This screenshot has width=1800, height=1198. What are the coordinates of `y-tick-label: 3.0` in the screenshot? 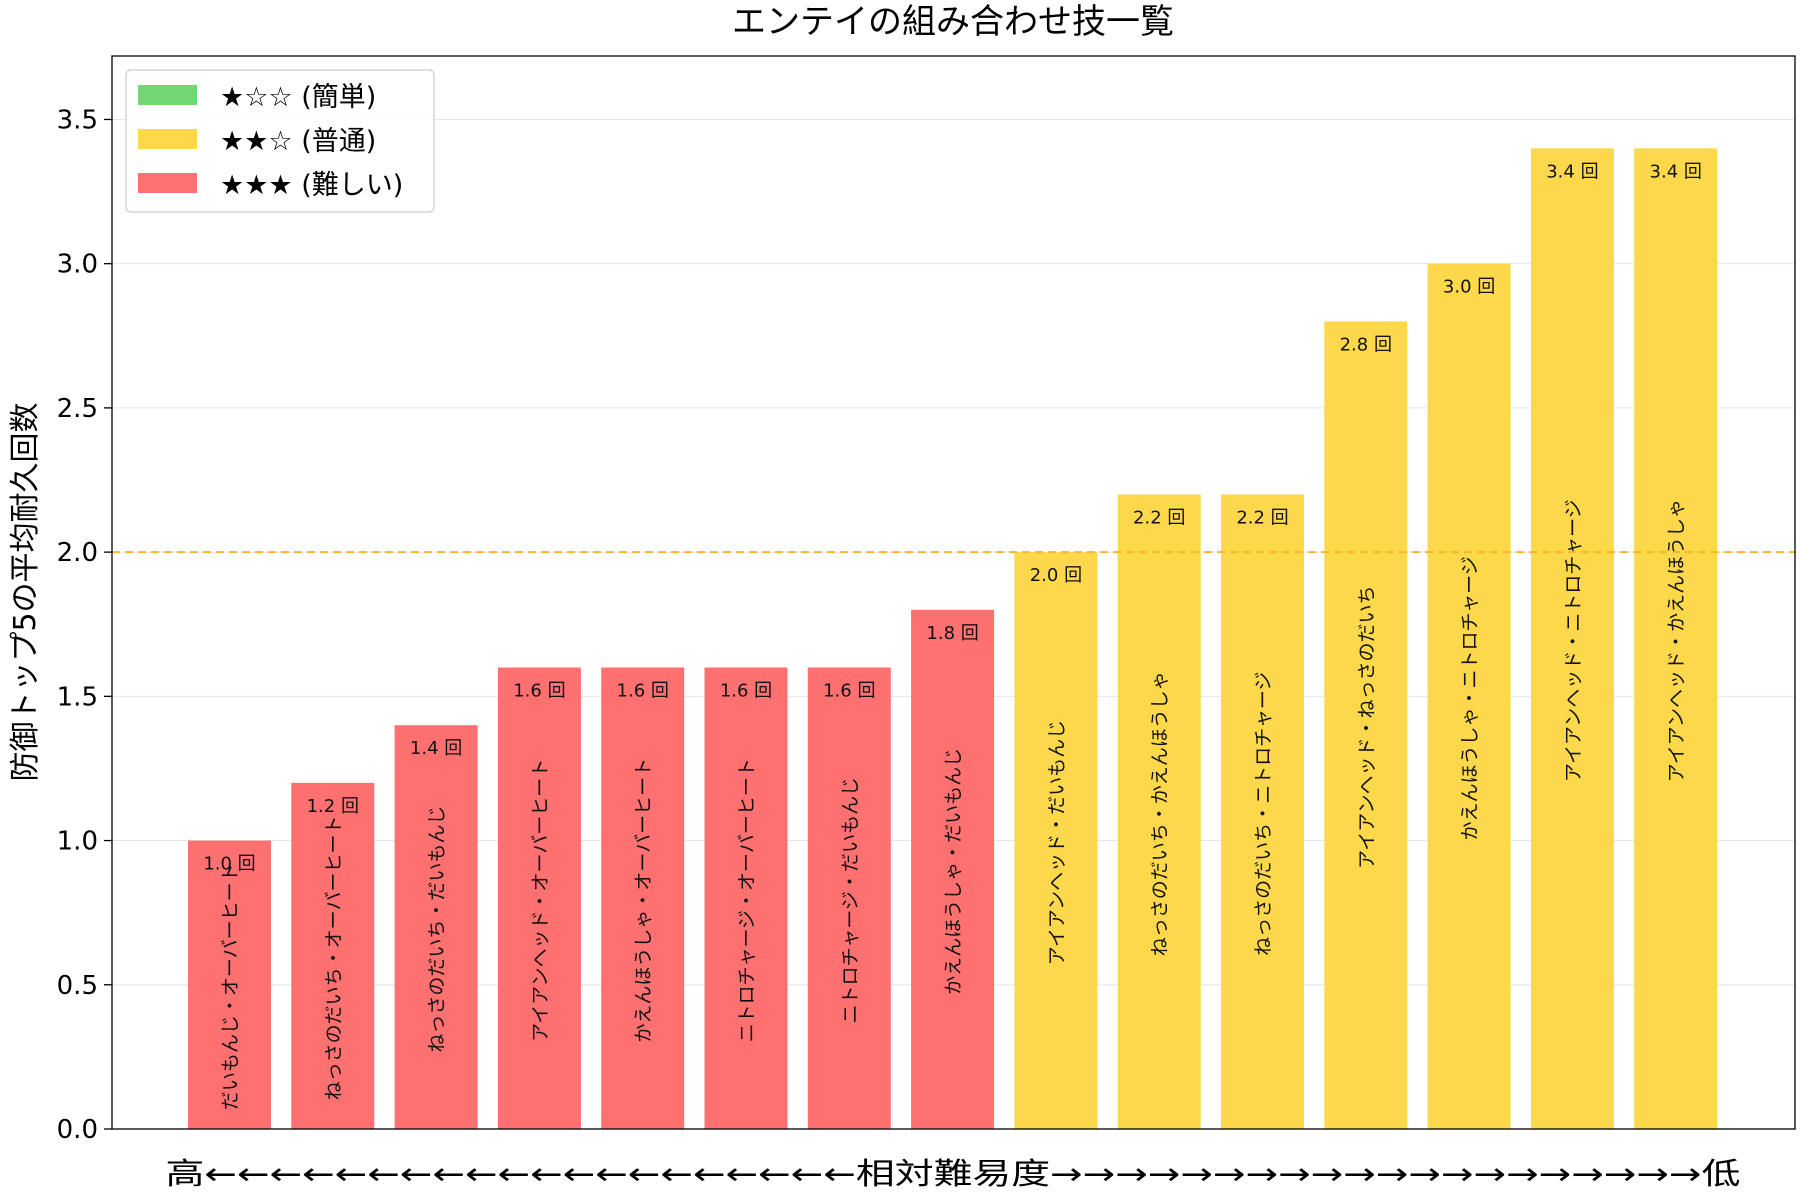 It's located at (77, 265).